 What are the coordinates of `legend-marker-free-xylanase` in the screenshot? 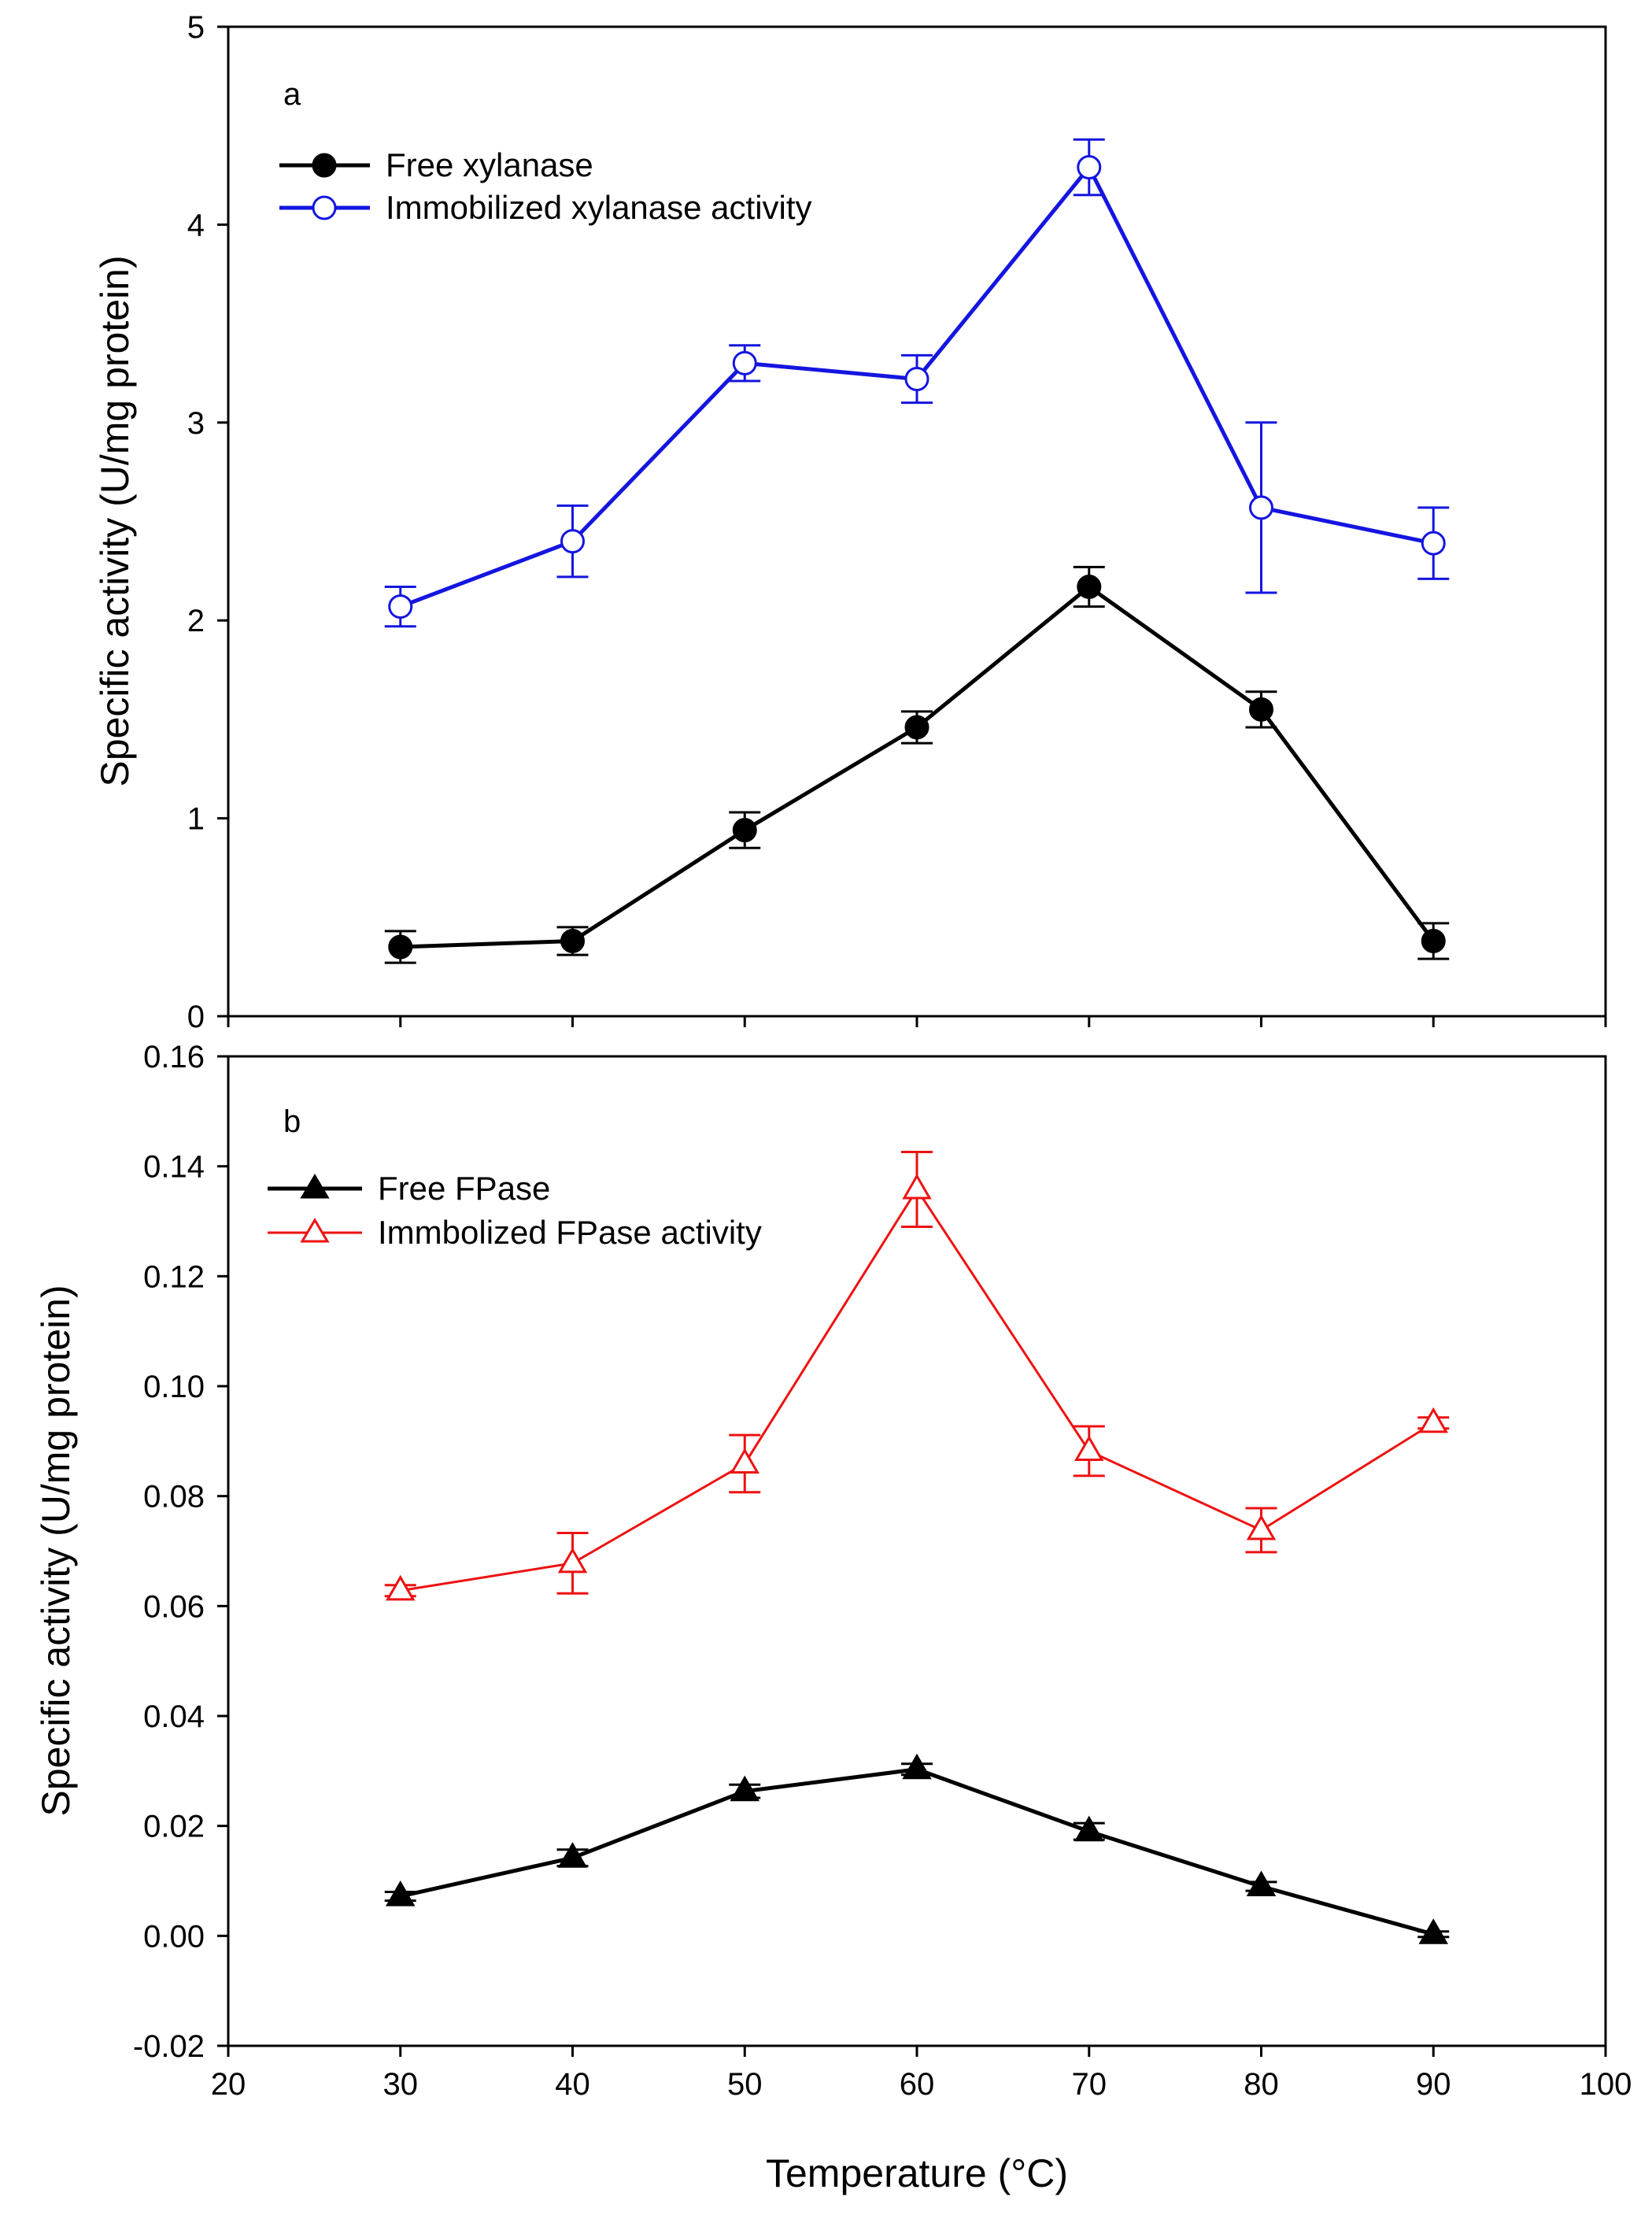 It's located at (324, 165).